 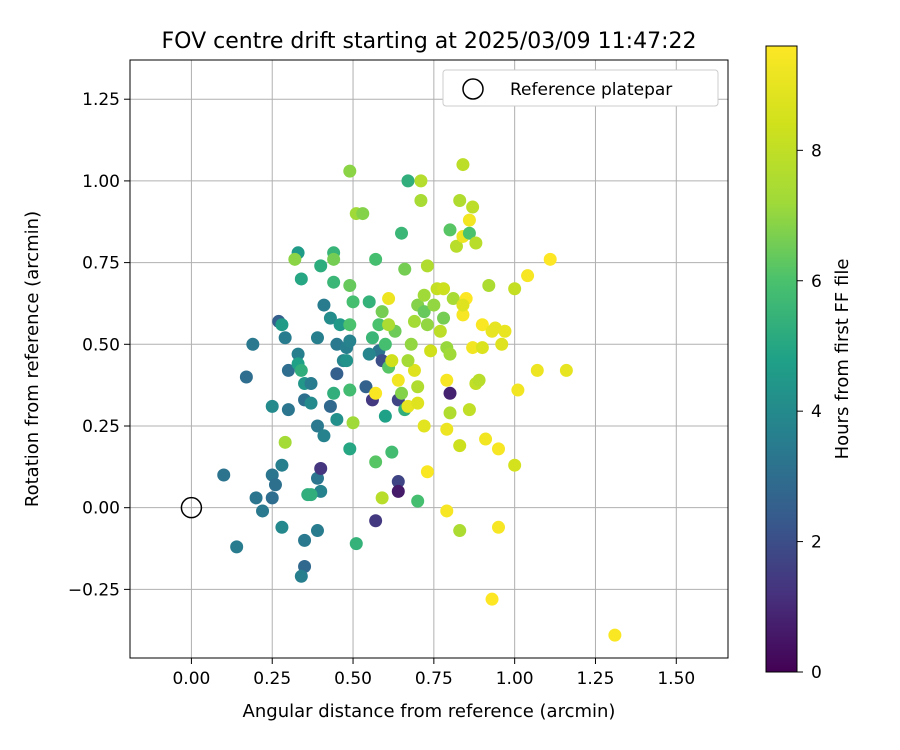 What do you see at coordinates (433, 673) in the screenshot?
I see `x-axis-ticks: 0.00 0.25 0.50 0.75 1.00 1.25 1.50` at bounding box center [433, 673].